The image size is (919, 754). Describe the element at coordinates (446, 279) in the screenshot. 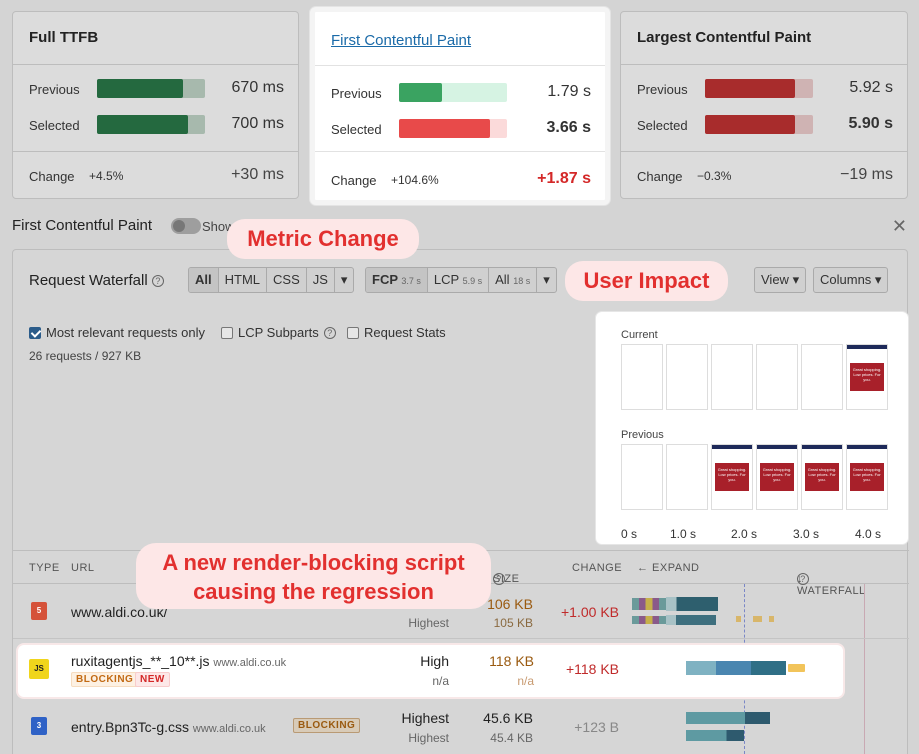

I see `filter-lcp-label: LCP` at that location.